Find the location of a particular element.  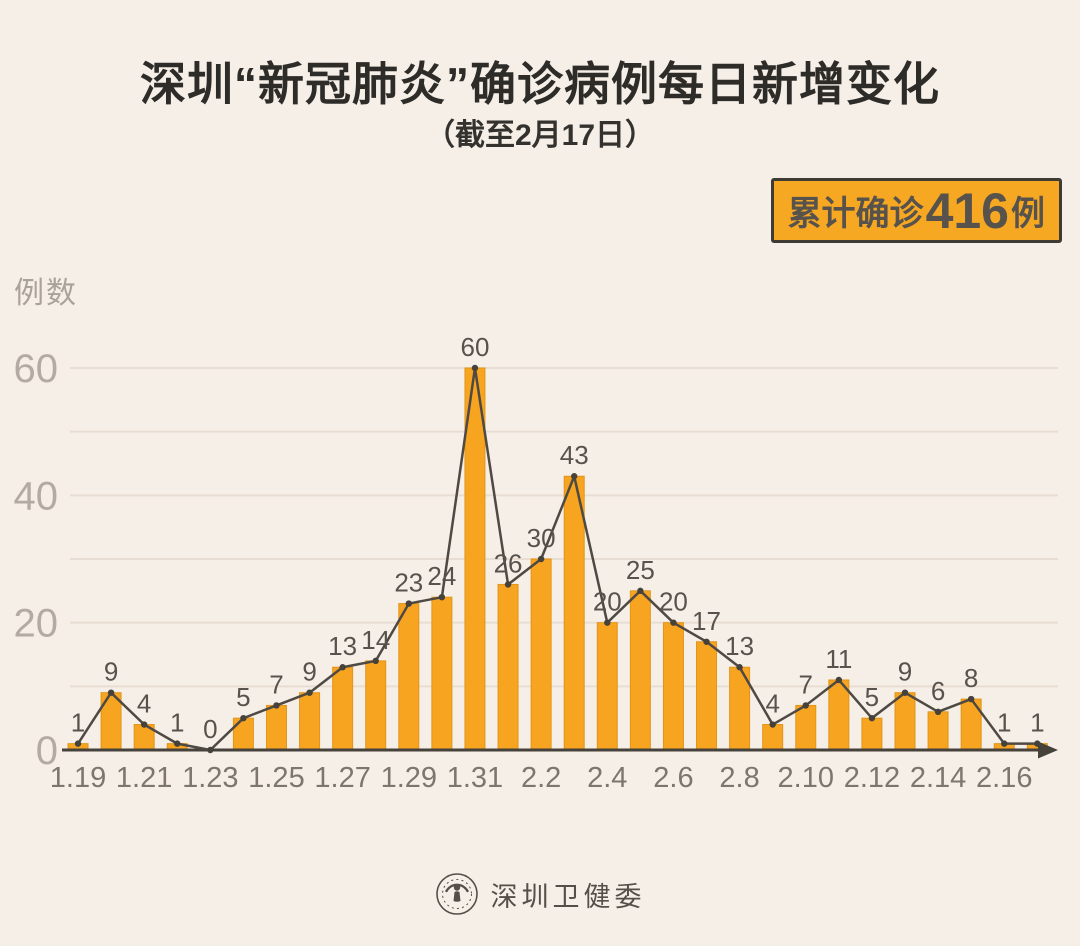

value-label: 11 is located at coordinates (838, 659).